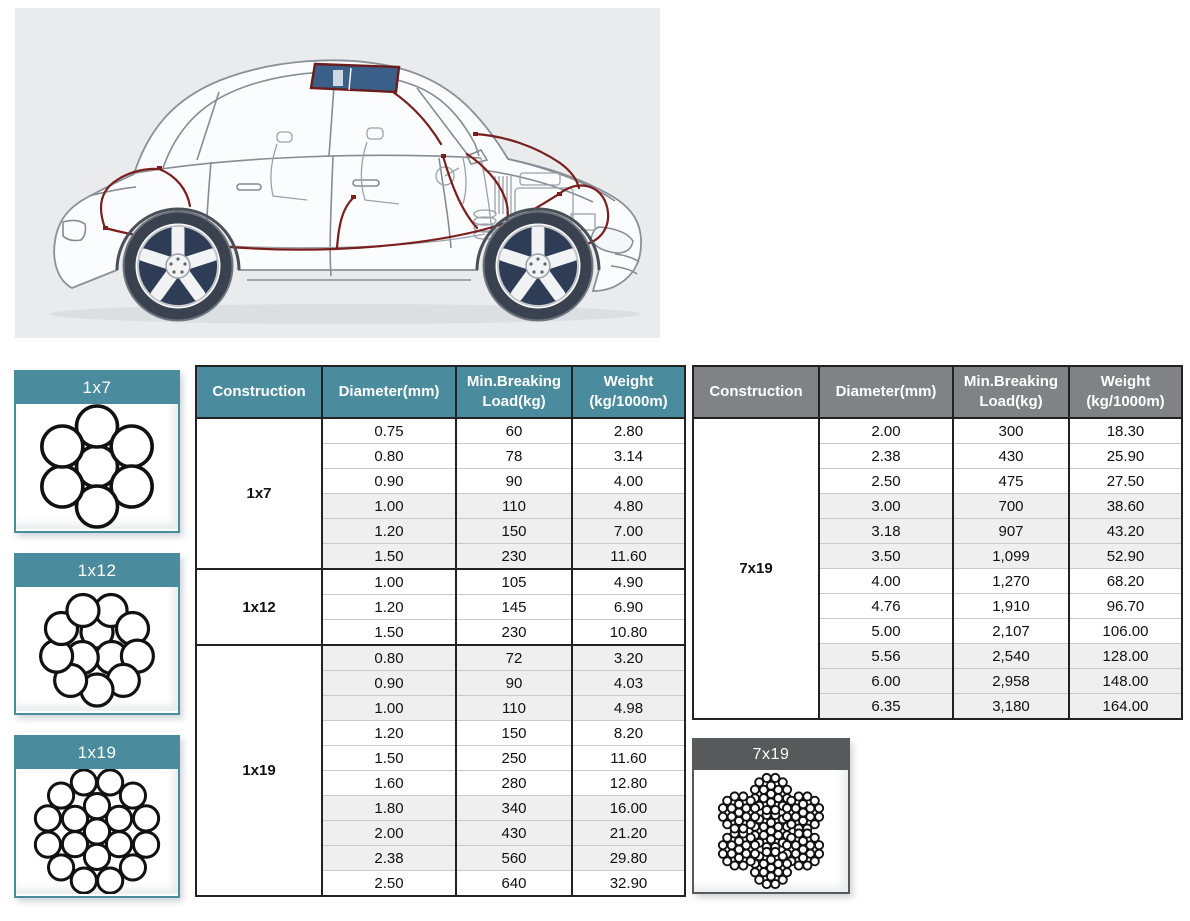 The image size is (1190, 921). I want to click on cross-section-panel-7x19: 7x19, so click(771, 816).